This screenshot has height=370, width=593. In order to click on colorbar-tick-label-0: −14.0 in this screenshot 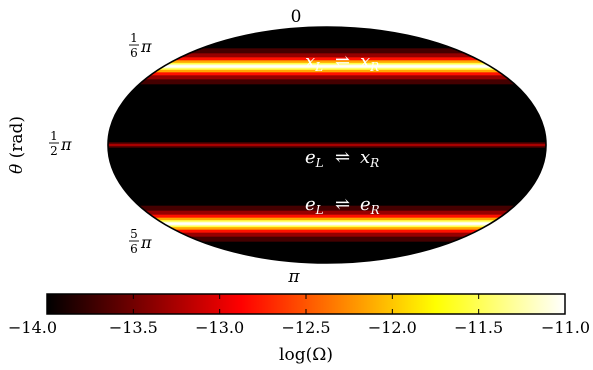, I will do `click(32, 327)`.